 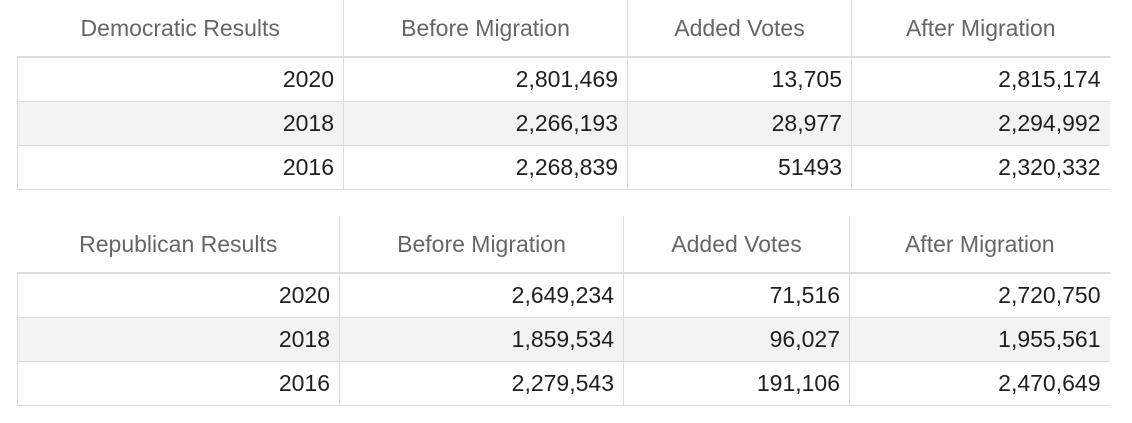 I want to click on added-votes-cell: 28,977, so click(x=739, y=123).